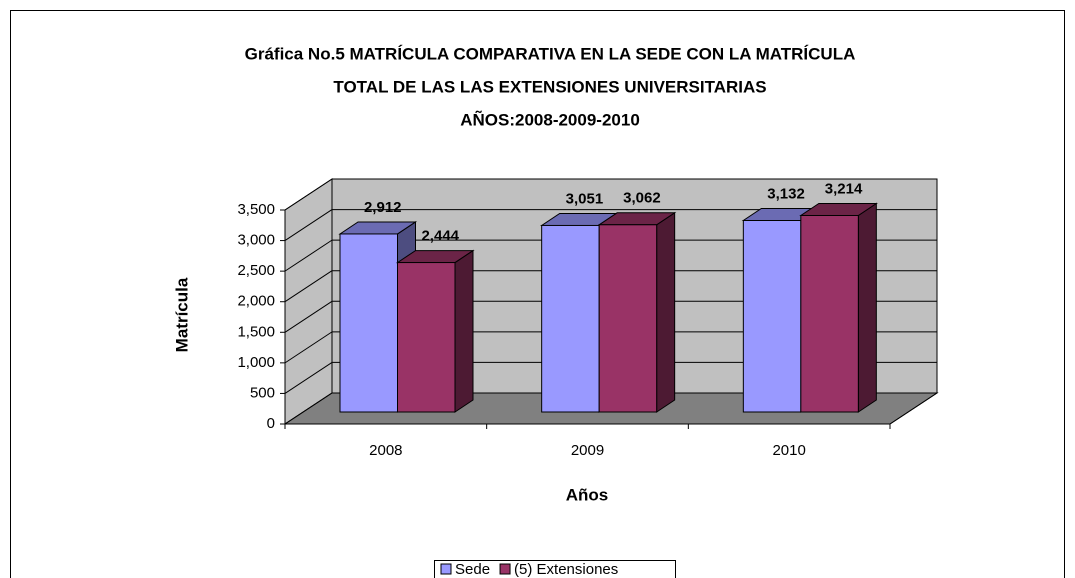 Image resolution: width=1075 pixels, height=578 pixels. What do you see at coordinates (566, 569) in the screenshot?
I see `legend-label: (5) Extensiones` at bounding box center [566, 569].